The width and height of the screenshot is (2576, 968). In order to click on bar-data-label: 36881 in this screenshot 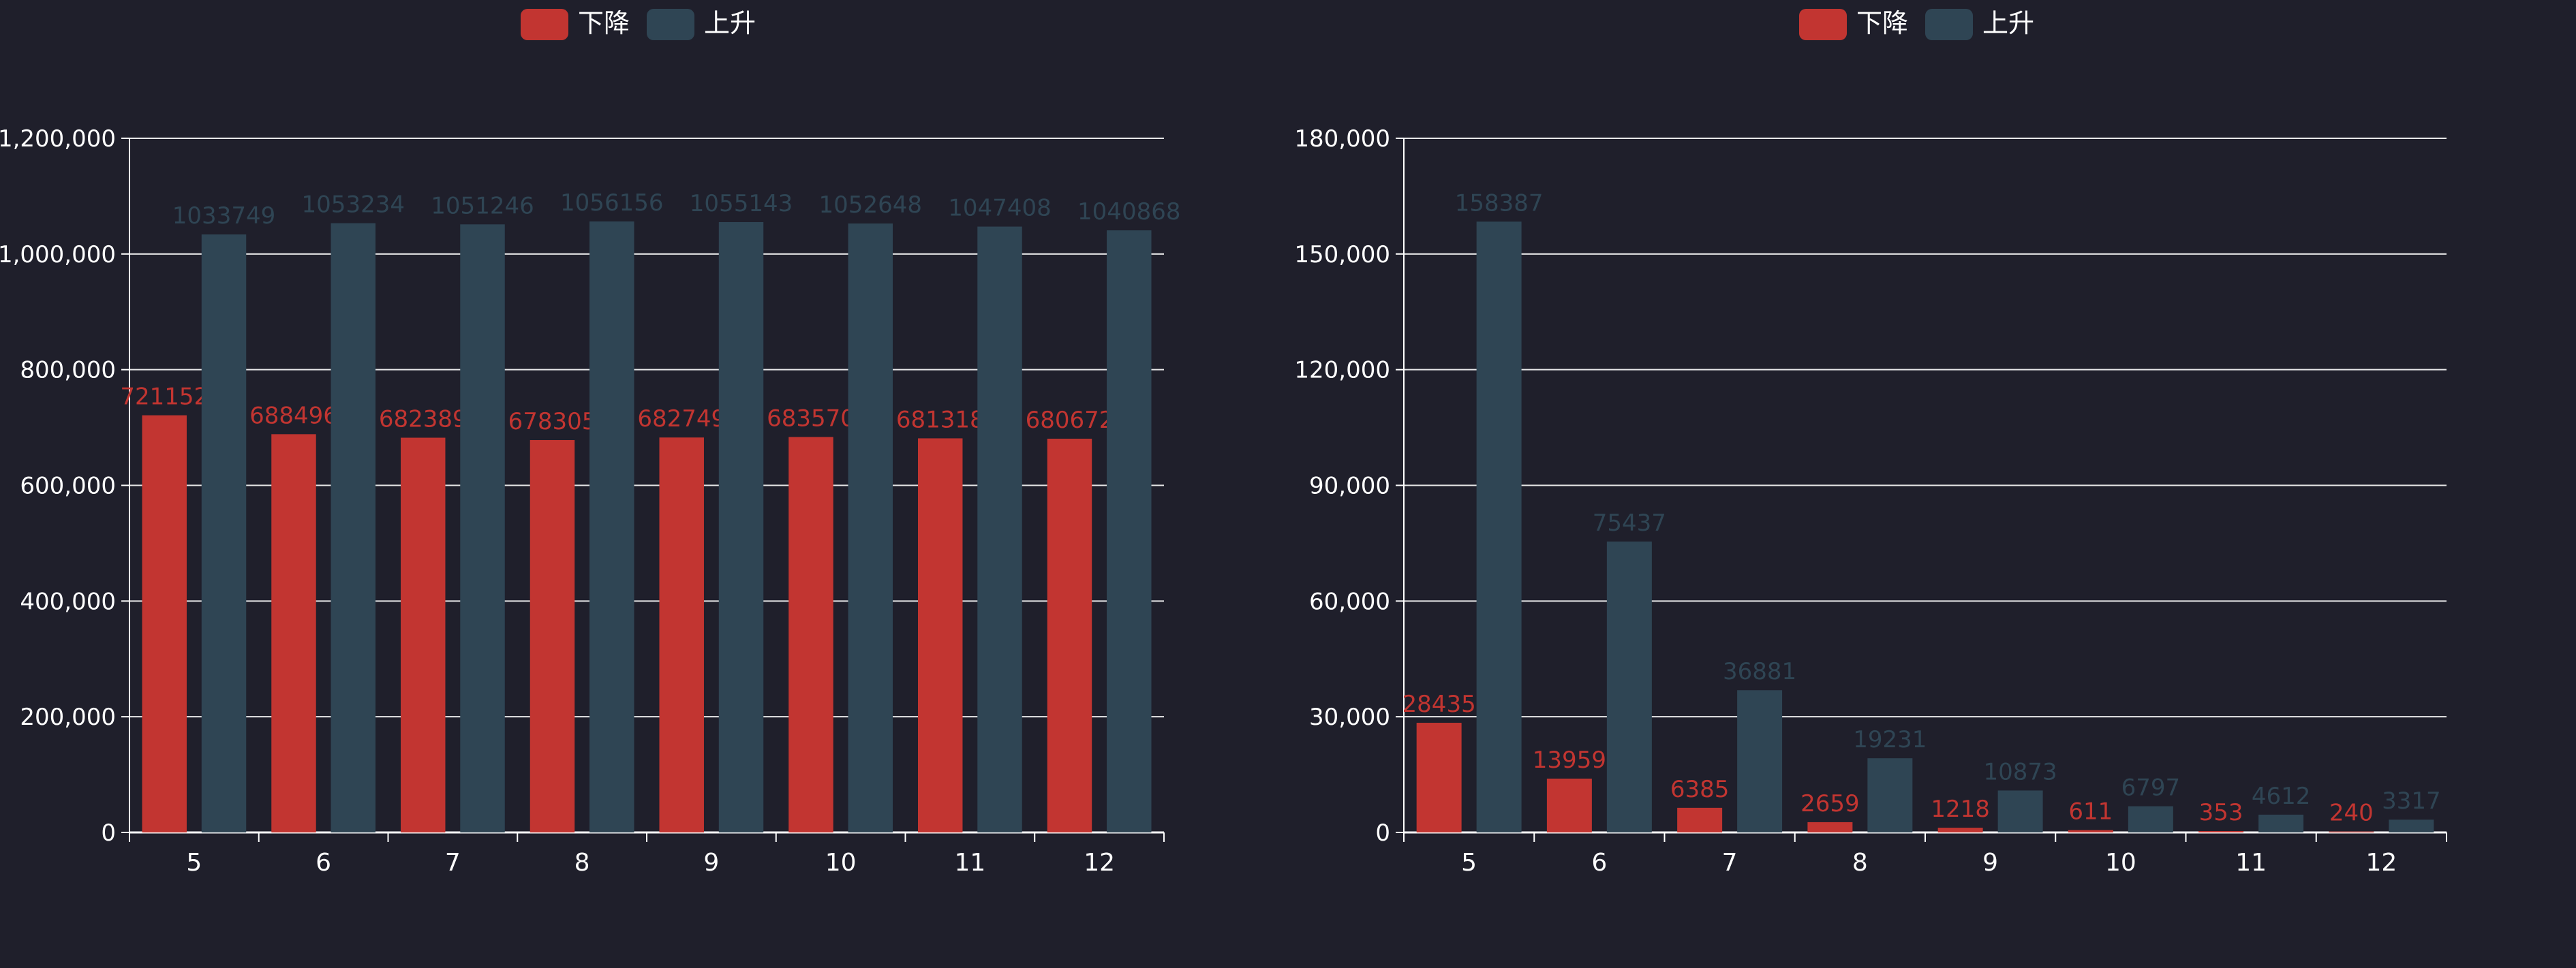, I will do `click(1759, 672)`.